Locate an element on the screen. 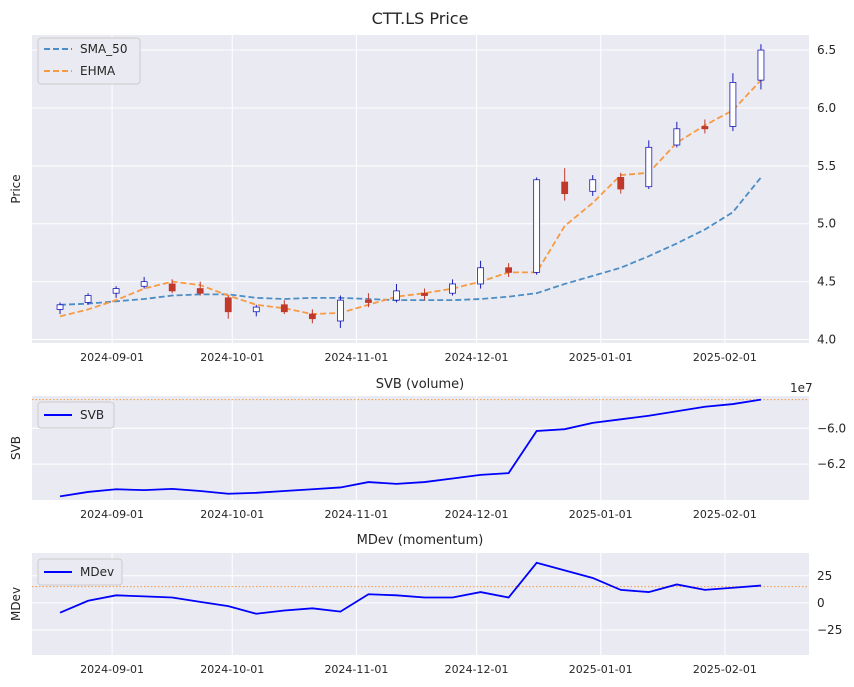  legend-label-sma-50: SMA_50 is located at coordinates (103, 49).